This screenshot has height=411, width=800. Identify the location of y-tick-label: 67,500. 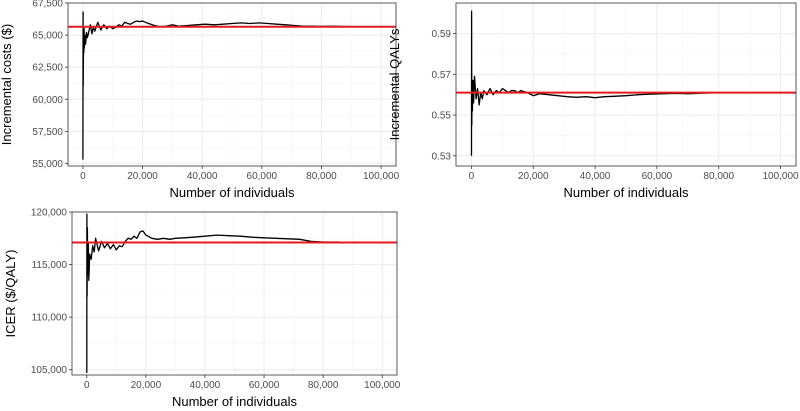
(47, 5).